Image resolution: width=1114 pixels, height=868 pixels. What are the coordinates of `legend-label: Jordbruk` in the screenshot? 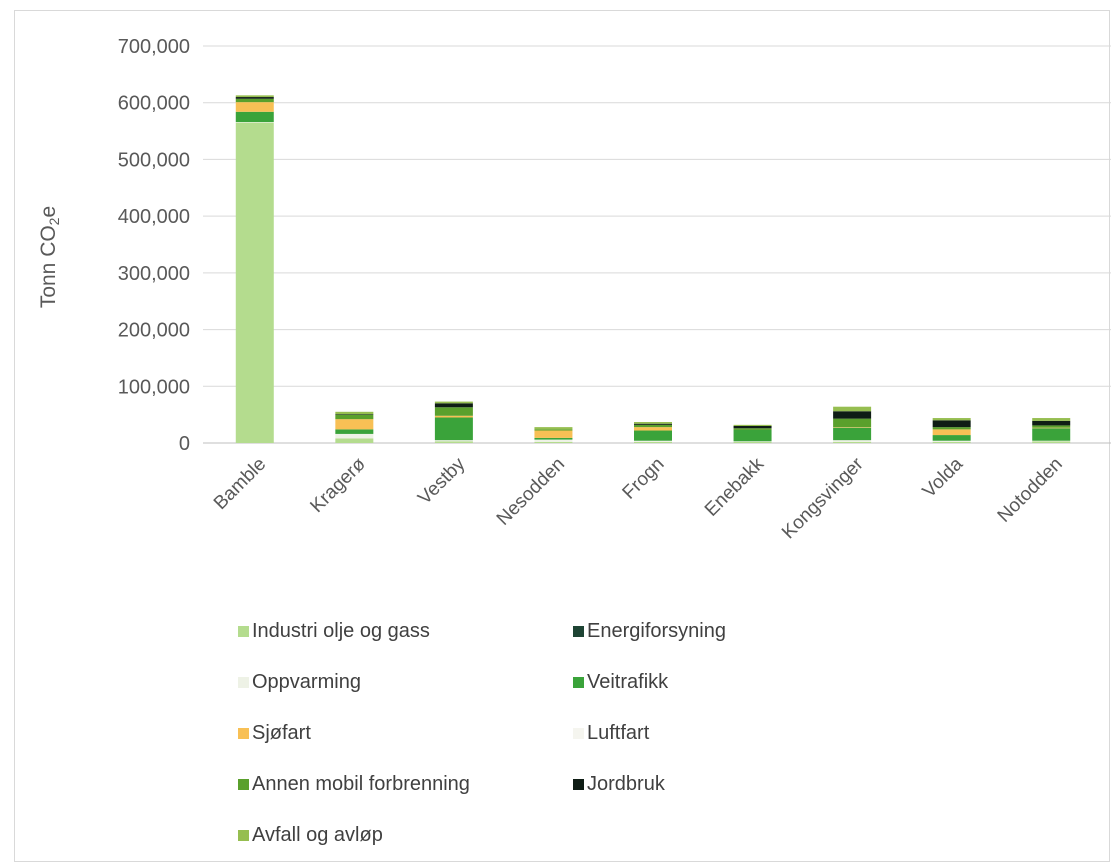 It's located at (626, 784).